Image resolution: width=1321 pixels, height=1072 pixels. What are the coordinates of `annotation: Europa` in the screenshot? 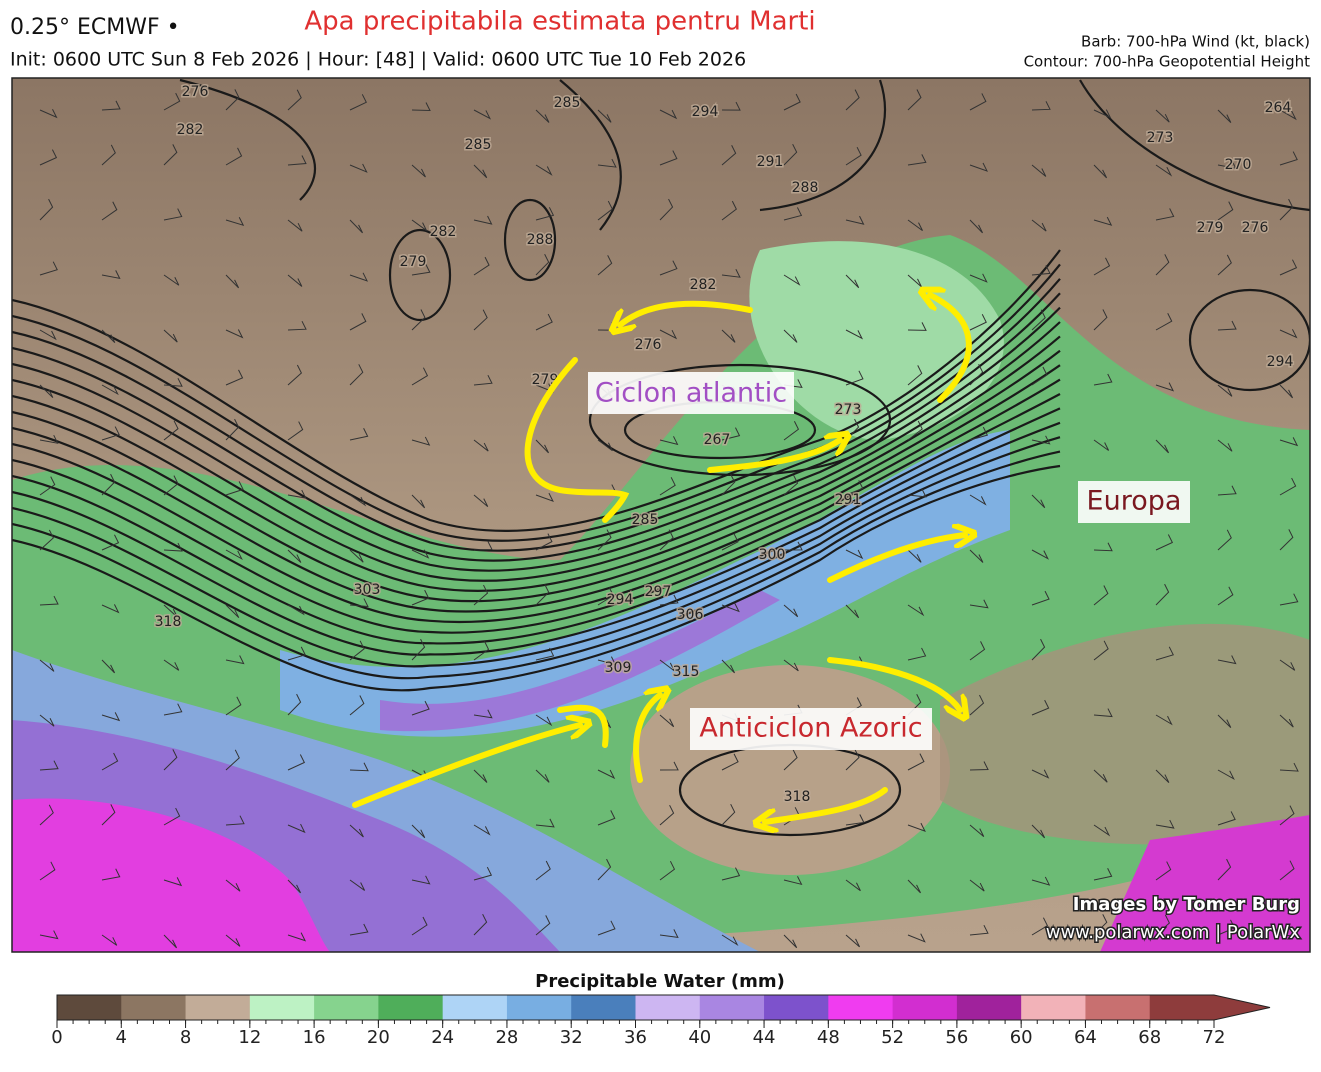 It's located at (1134, 501).